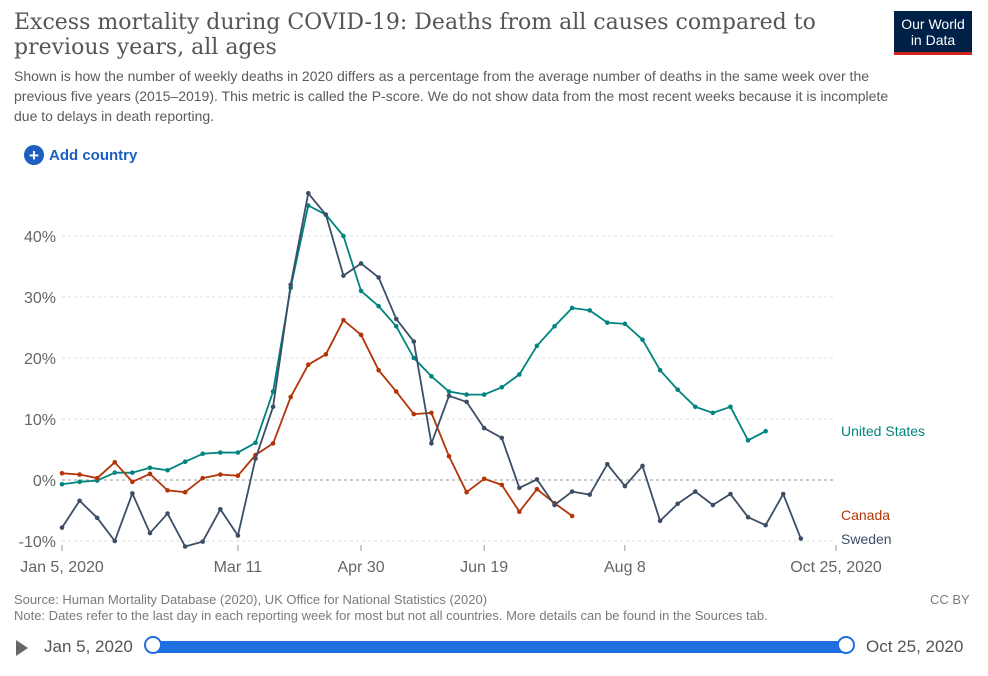 The image size is (988, 676). What do you see at coordinates (153, 645) in the screenshot?
I see `timeline-start-handle` at bounding box center [153, 645].